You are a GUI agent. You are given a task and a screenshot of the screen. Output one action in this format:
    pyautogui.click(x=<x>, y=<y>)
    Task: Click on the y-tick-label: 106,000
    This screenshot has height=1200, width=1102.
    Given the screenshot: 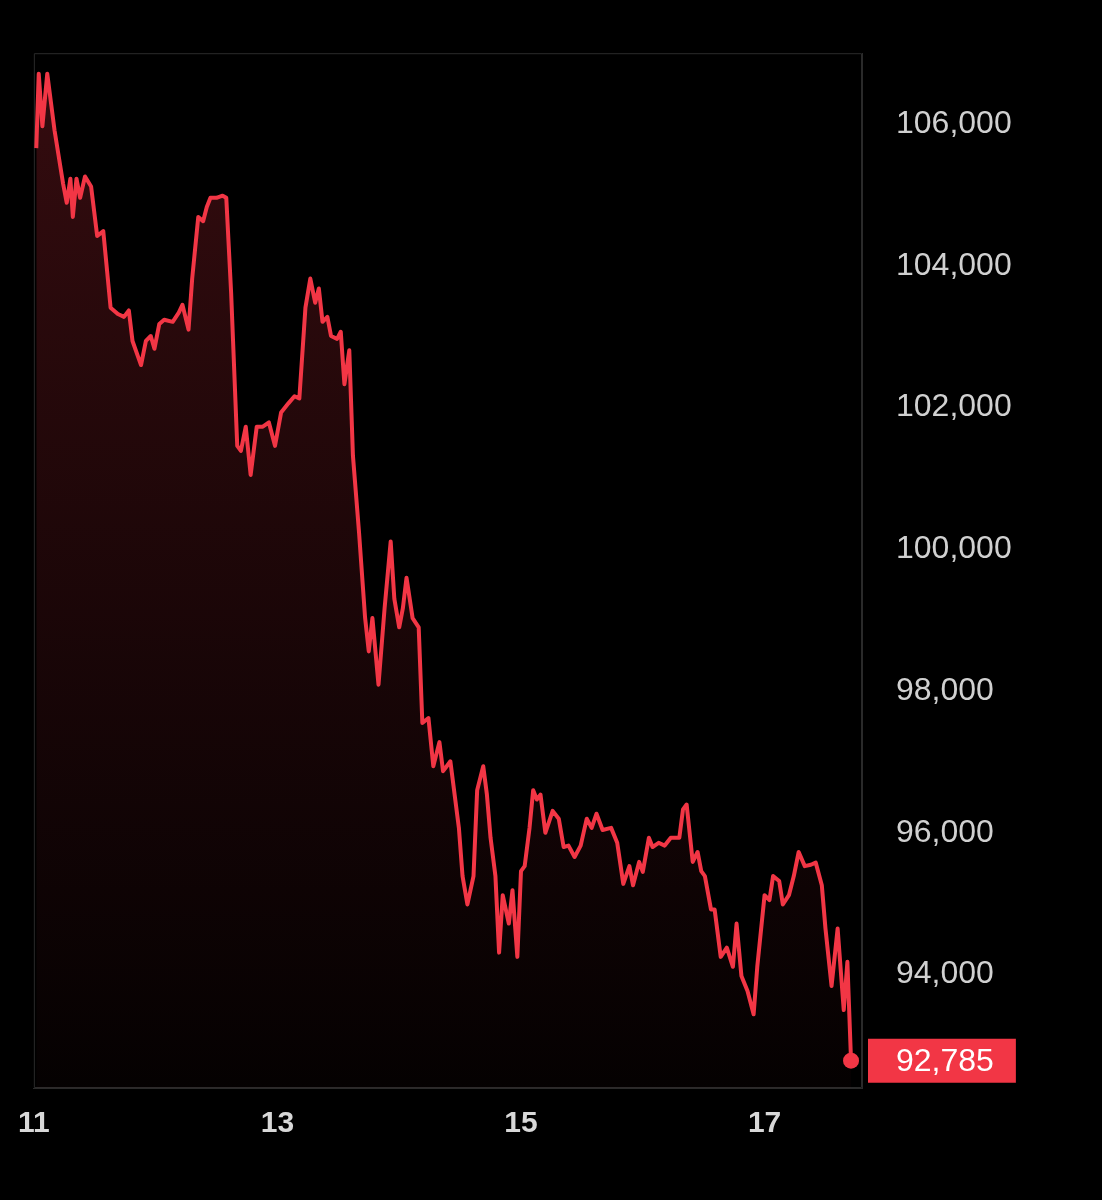 What is the action you would take?
    pyautogui.click(x=954, y=121)
    